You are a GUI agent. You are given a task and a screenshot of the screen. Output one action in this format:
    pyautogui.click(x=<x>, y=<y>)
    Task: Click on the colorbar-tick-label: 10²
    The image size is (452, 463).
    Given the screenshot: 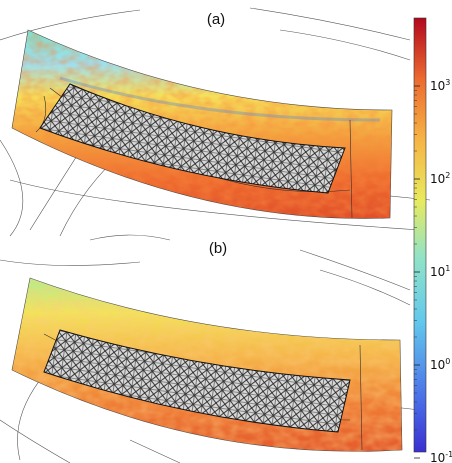 What is the action you would take?
    pyautogui.click(x=440, y=178)
    